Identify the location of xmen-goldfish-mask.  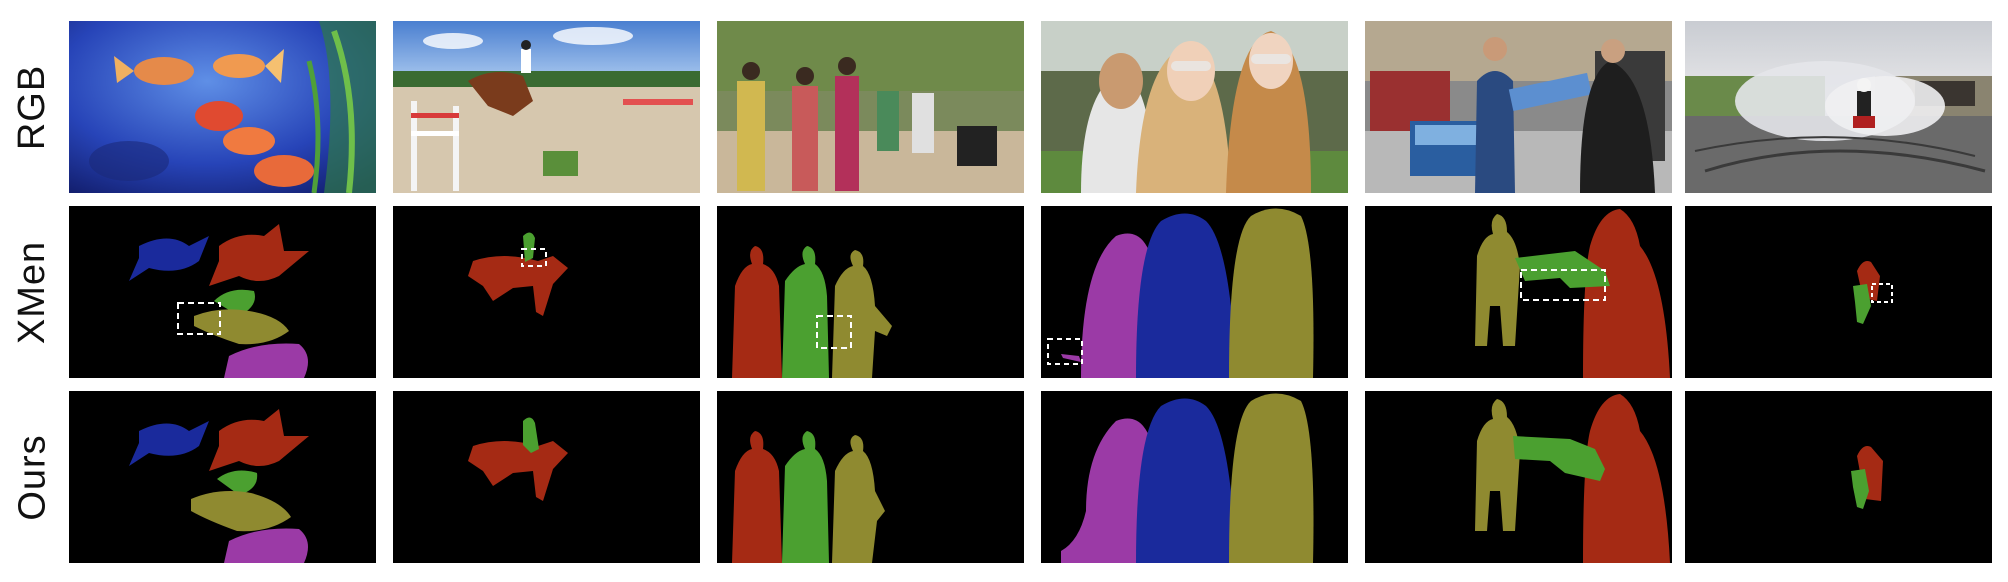
(222, 292).